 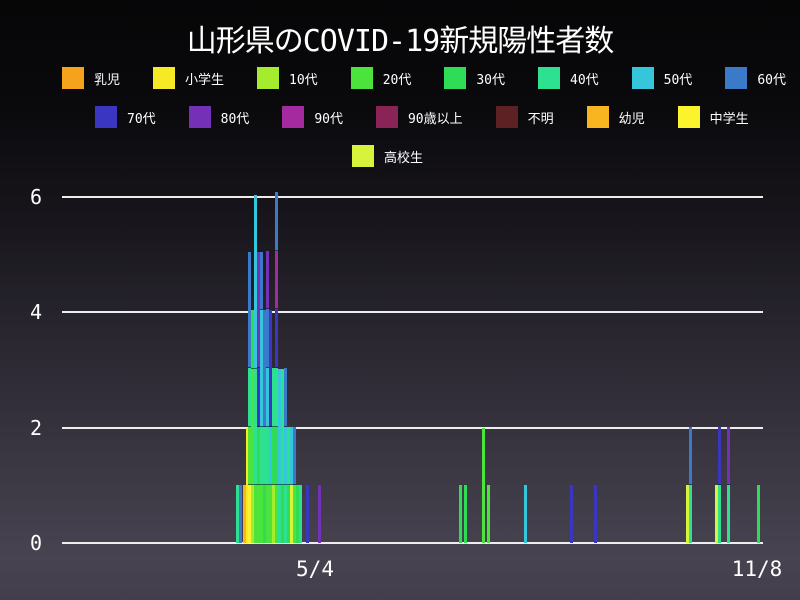 What do you see at coordinates (419, 117) in the screenshot?
I see `legend-item-90歳以上: 90歳以上` at bounding box center [419, 117].